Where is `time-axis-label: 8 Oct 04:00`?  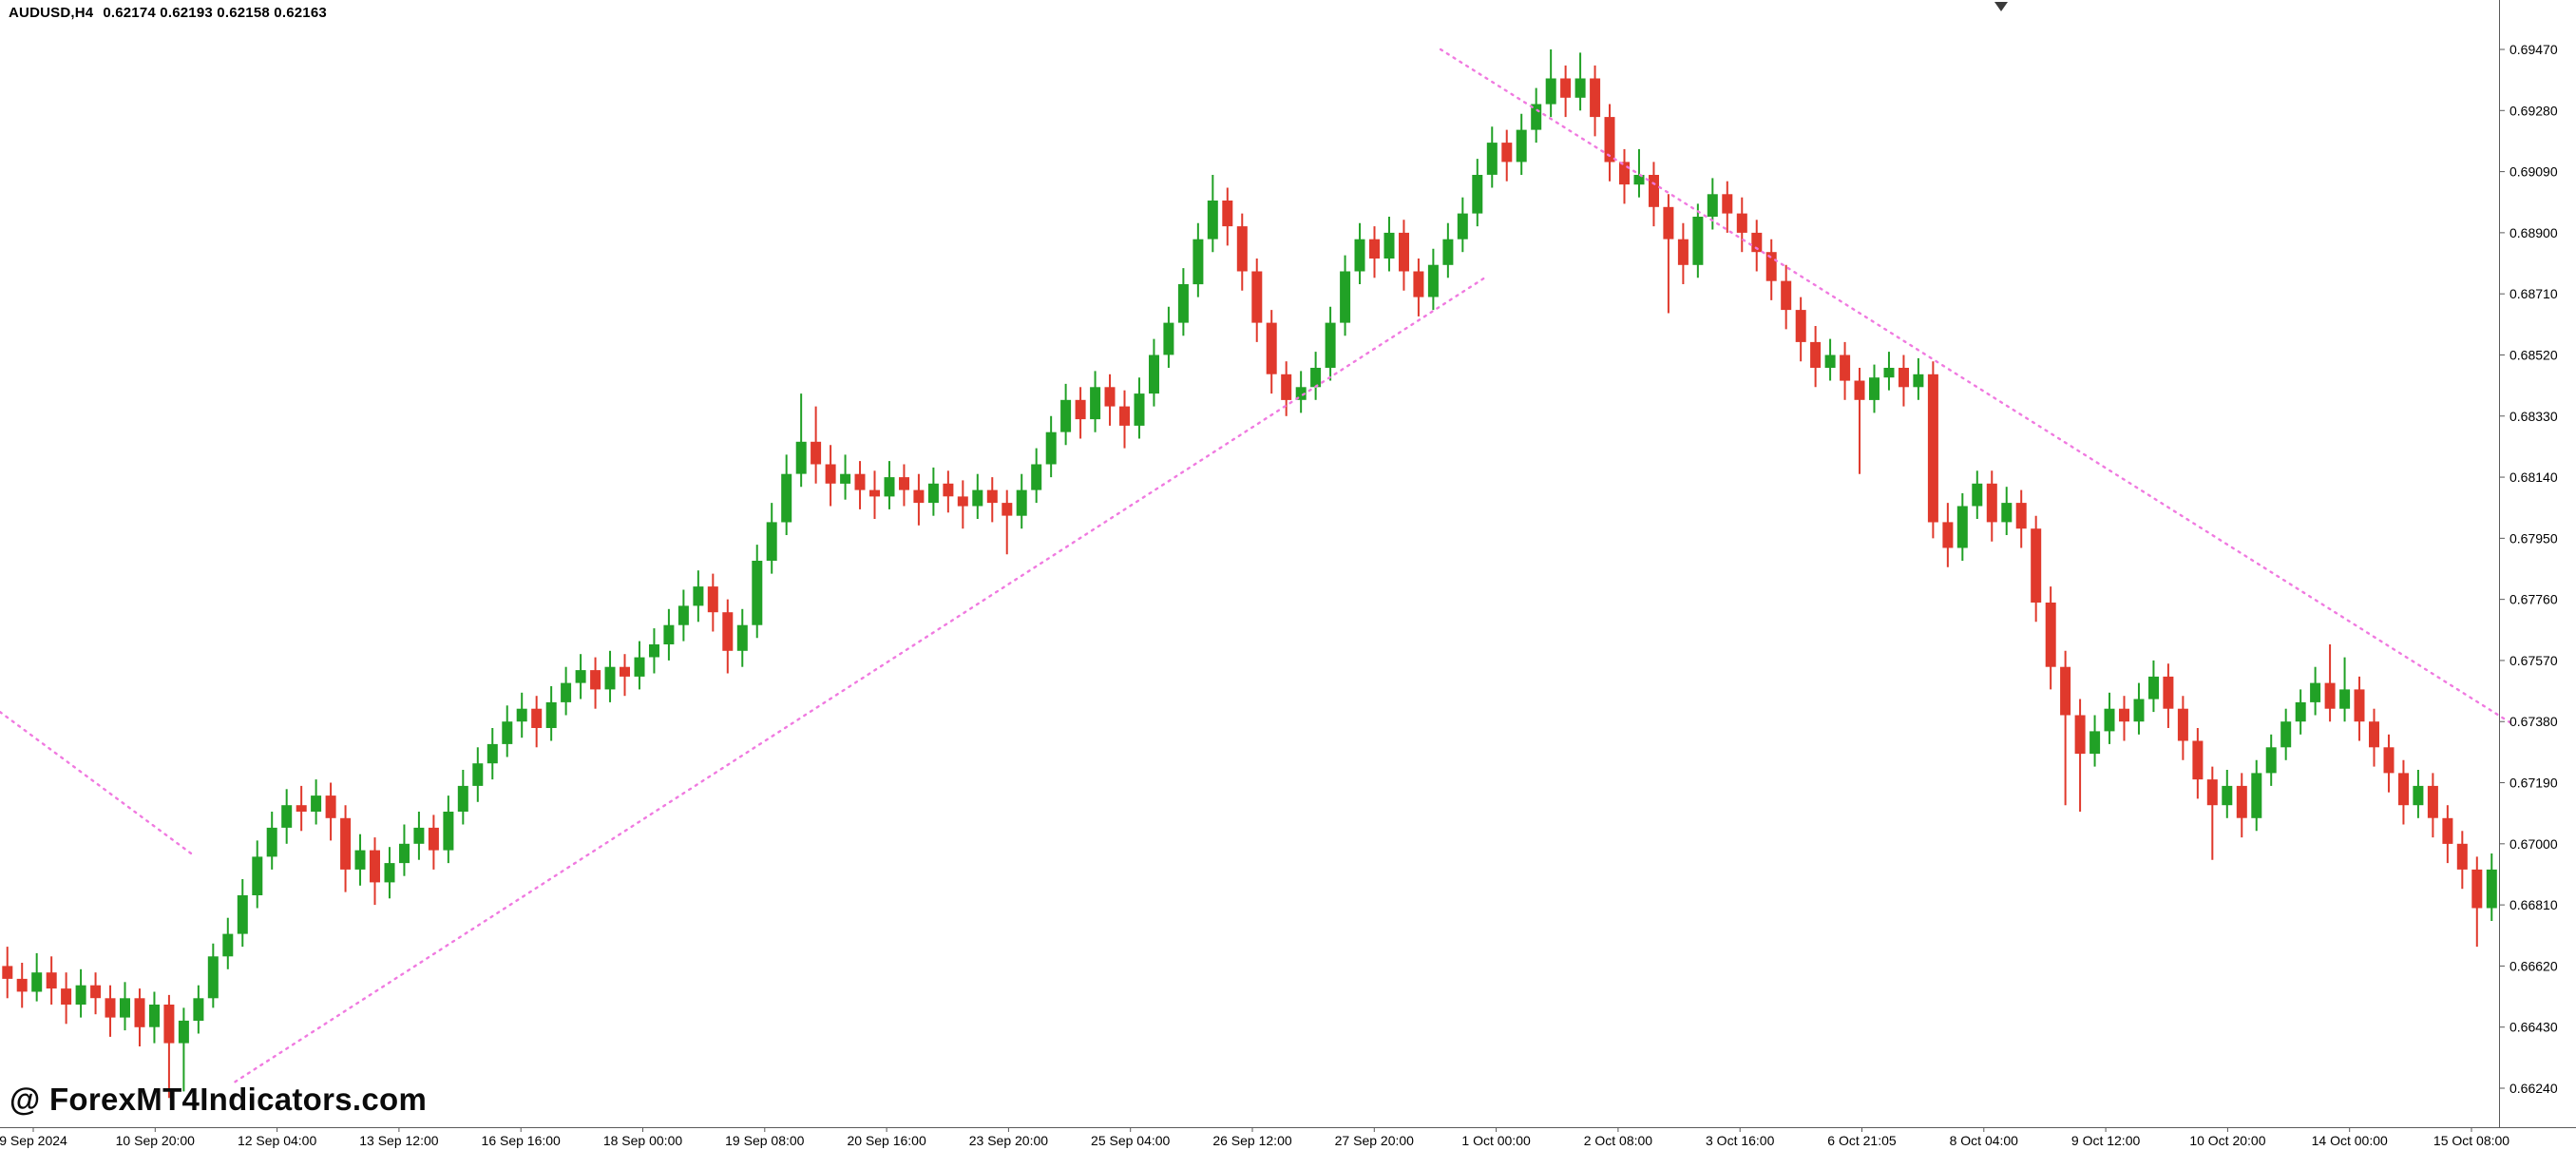 time-axis-label: 8 Oct 04:00 is located at coordinates (1984, 1140).